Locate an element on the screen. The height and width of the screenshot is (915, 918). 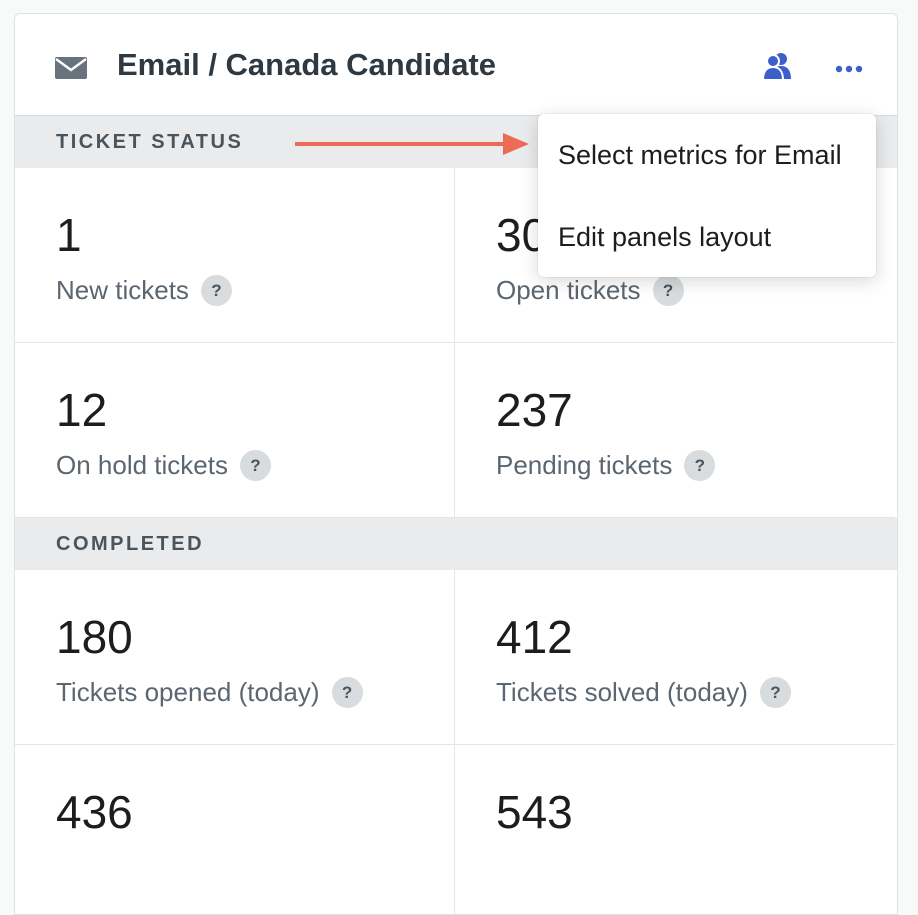
metric-tickets-opened-today: 180 Tickets opened (today) ? is located at coordinates (235, 657).